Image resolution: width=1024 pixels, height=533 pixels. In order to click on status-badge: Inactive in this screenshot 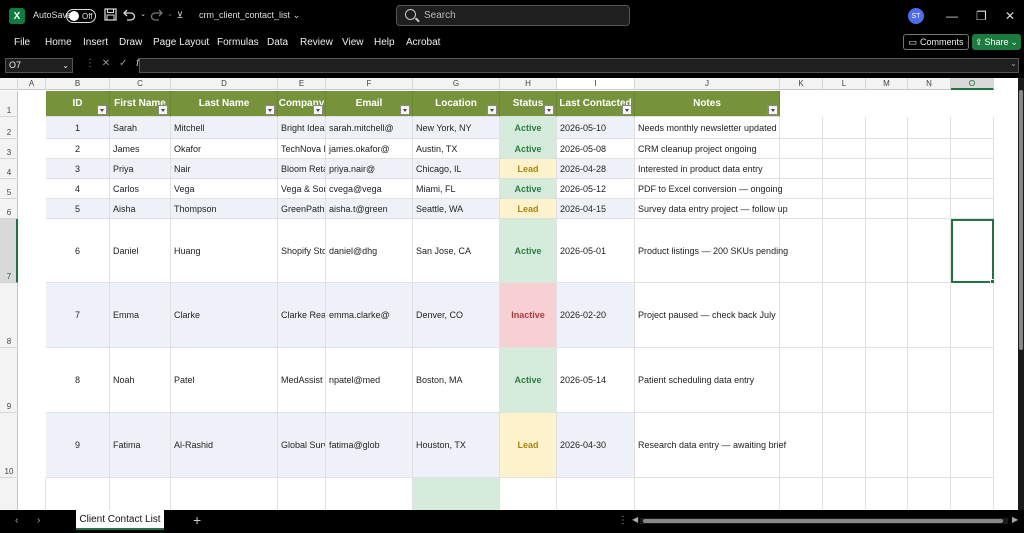, I will do `click(528, 315)`.